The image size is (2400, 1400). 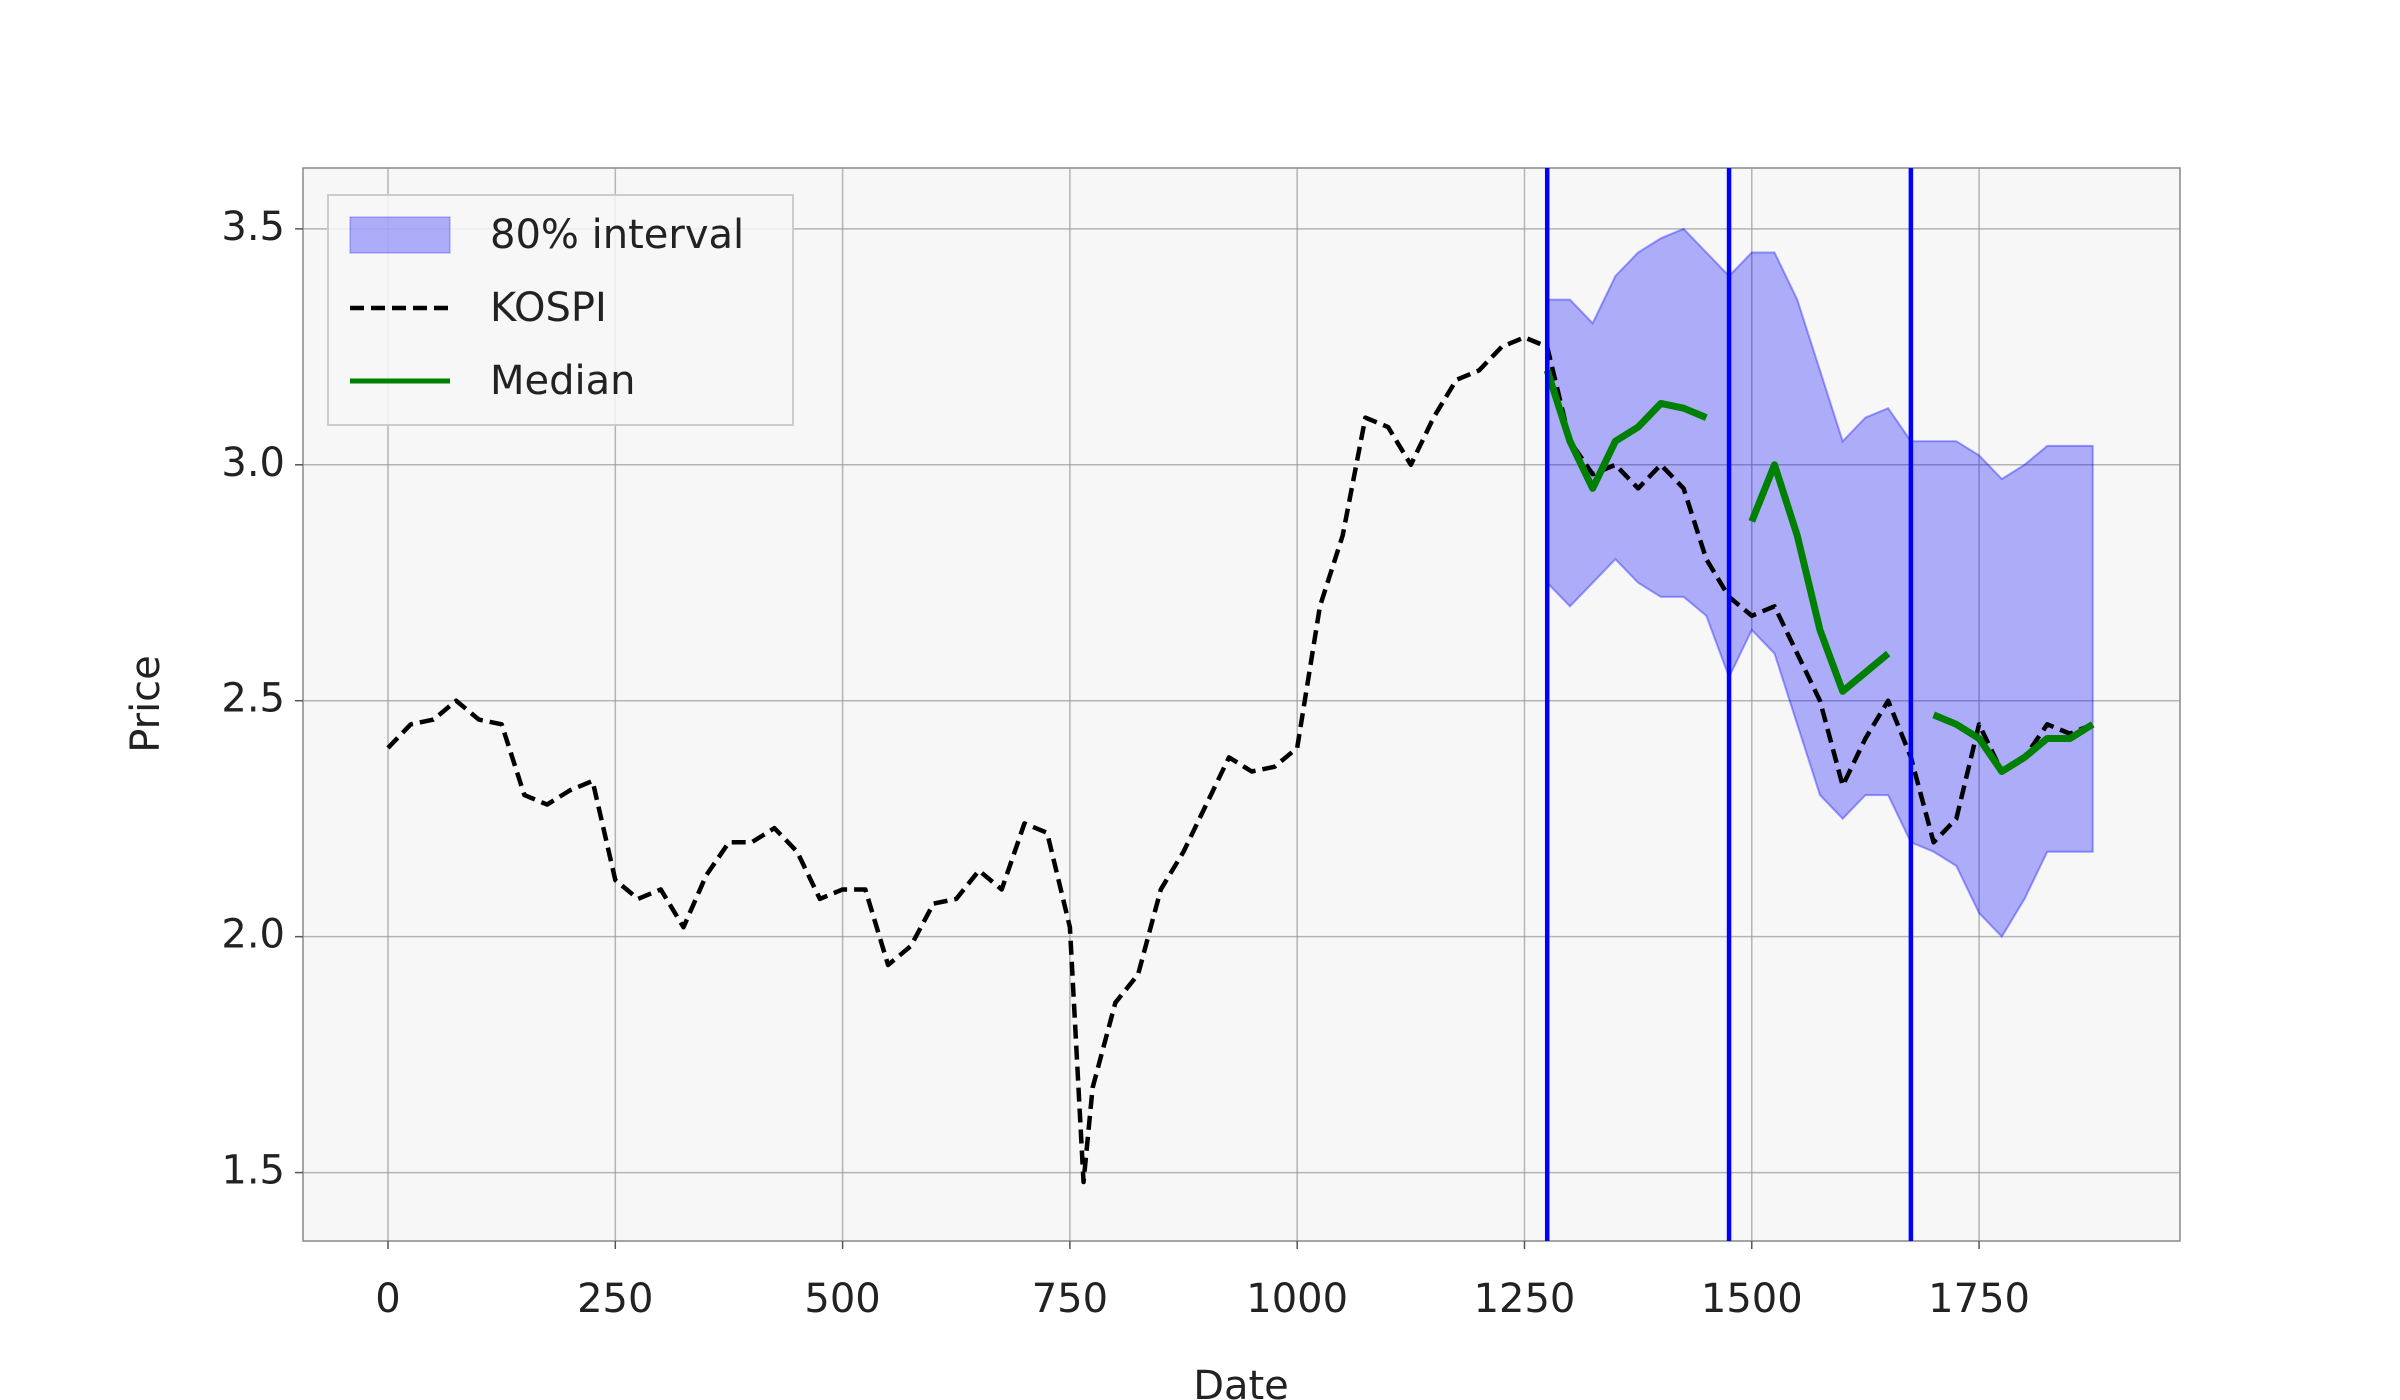 I want to click on y-tick-label: 2.5, so click(x=253, y=699).